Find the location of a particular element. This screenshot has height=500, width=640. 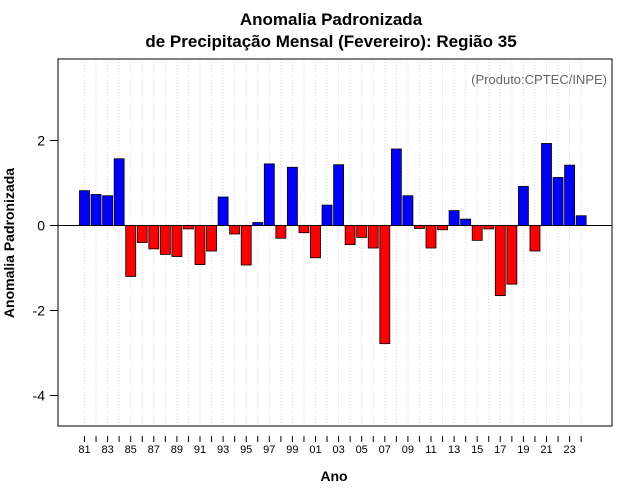

x-tick-label: 11 is located at coordinates (430, 450).